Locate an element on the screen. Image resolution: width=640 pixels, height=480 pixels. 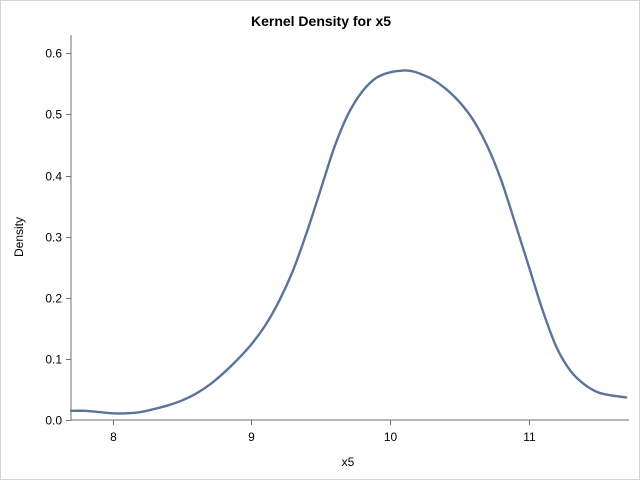
y-tick-label: 0.4 is located at coordinates (53, 177).